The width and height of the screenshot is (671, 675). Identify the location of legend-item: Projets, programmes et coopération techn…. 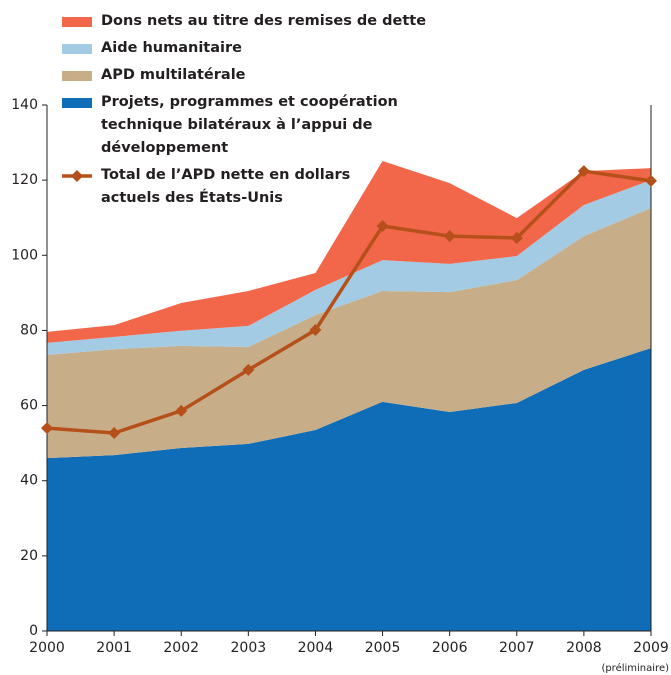
(271, 125).